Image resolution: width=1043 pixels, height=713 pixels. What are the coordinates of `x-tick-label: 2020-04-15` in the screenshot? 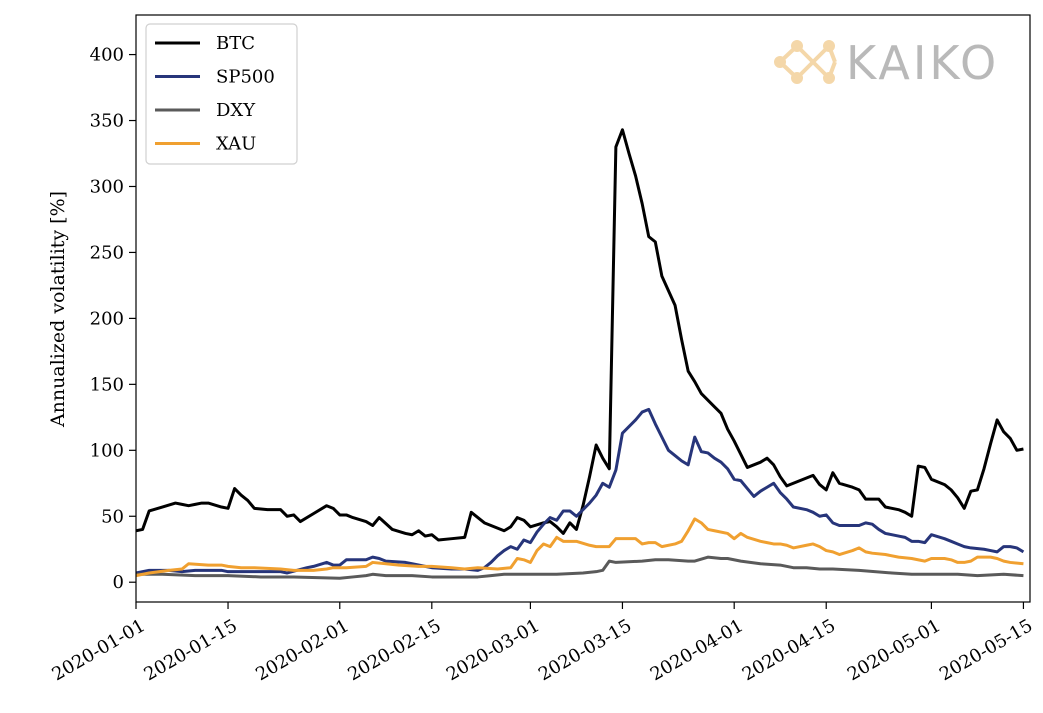 It's located at (789, 650).